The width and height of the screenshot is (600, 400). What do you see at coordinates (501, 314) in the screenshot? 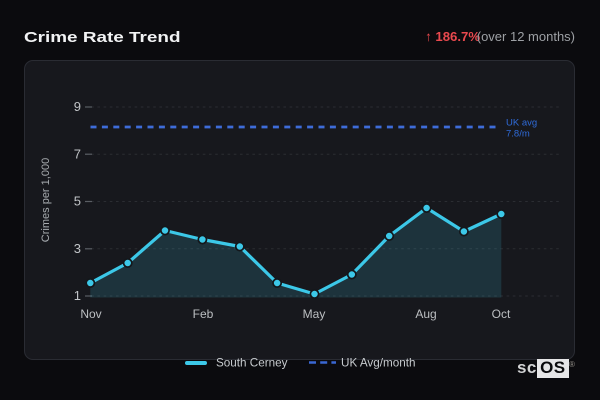
I see `svg-text: Oct` at bounding box center [501, 314].